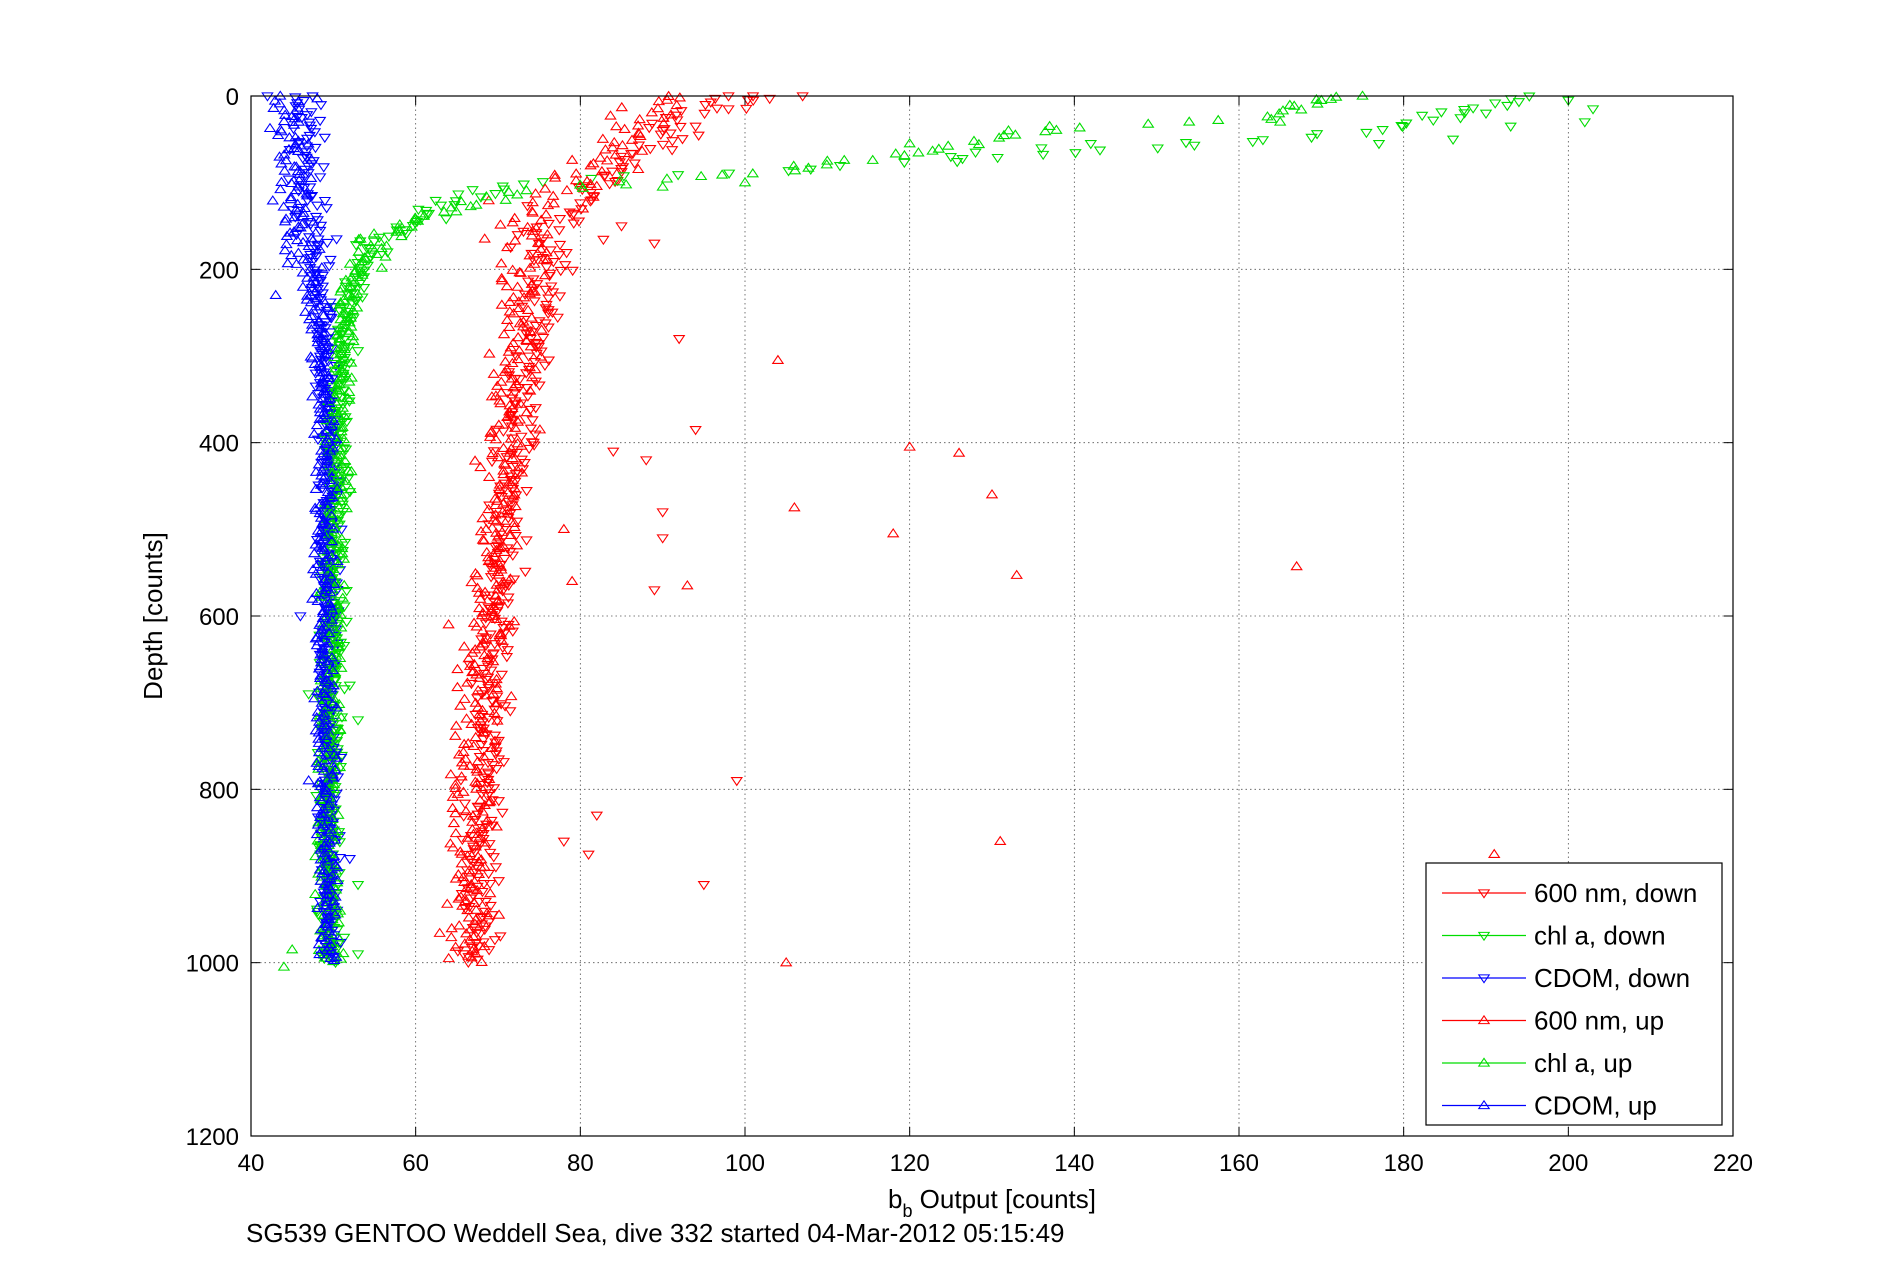 Image resolution: width=1891 pixels, height=1262 pixels. Describe the element at coordinates (1595, 1106) in the screenshot. I see `legend-label: CDOM, up` at that location.